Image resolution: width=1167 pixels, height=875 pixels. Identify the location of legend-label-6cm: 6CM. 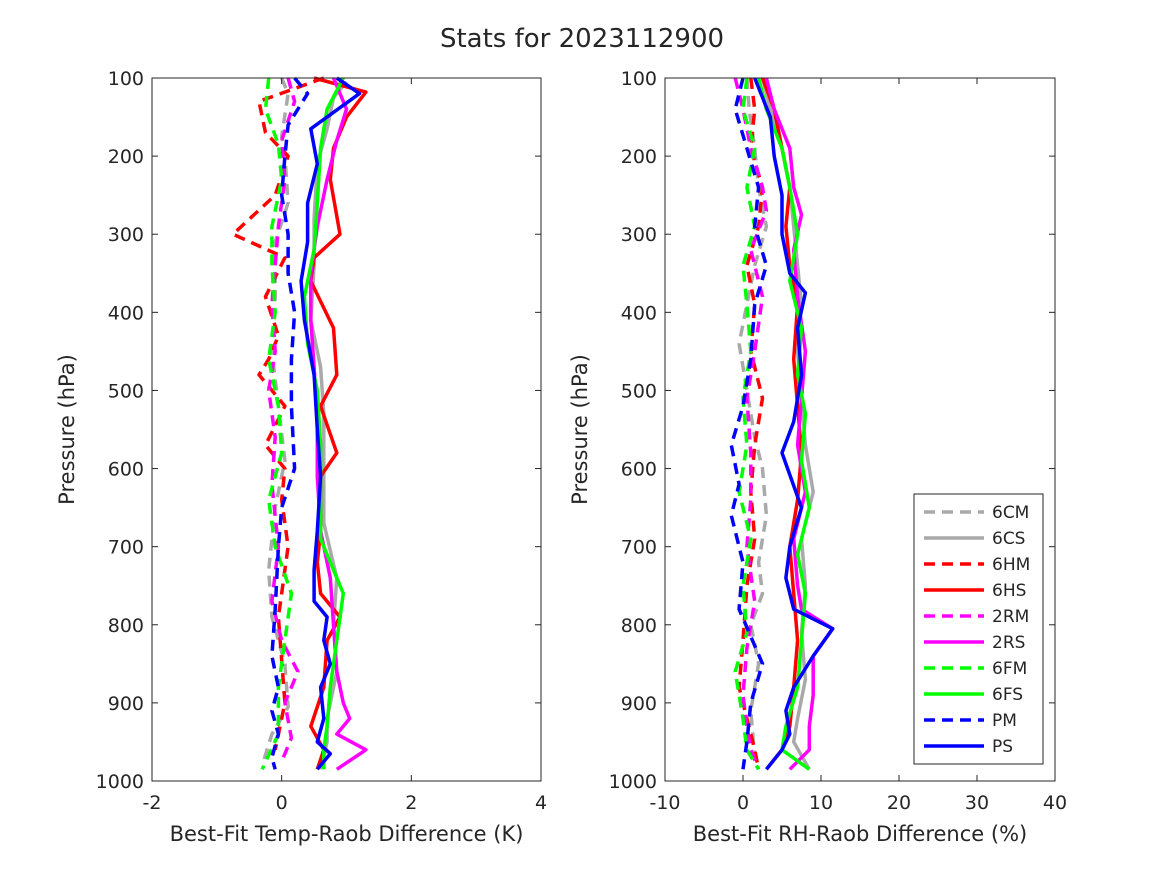
(1010, 513).